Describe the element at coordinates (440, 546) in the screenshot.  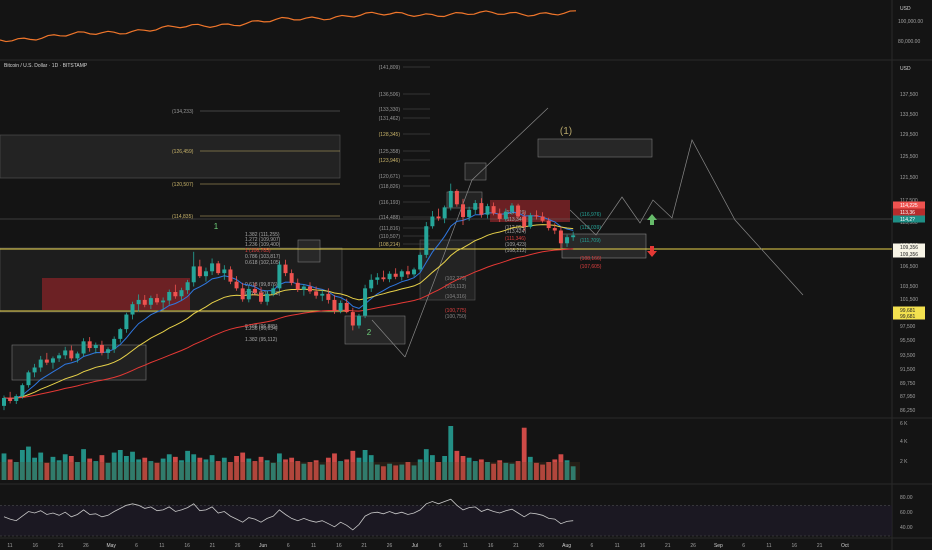
I see `time-axis-tick: 6` at that location.